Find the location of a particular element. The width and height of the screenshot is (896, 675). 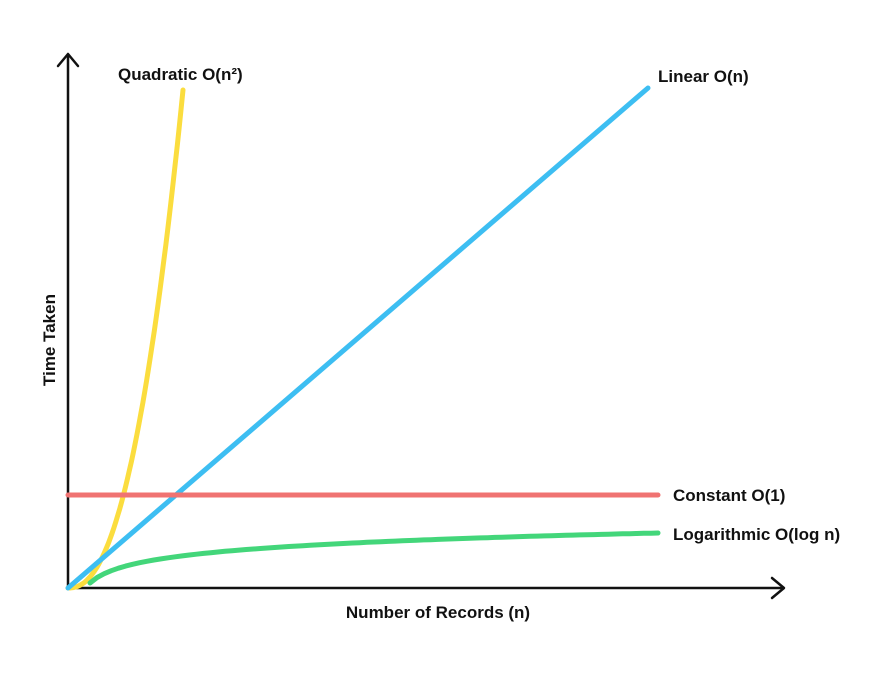

x-axis-title: Number of Records (n) is located at coordinates (438, 612).